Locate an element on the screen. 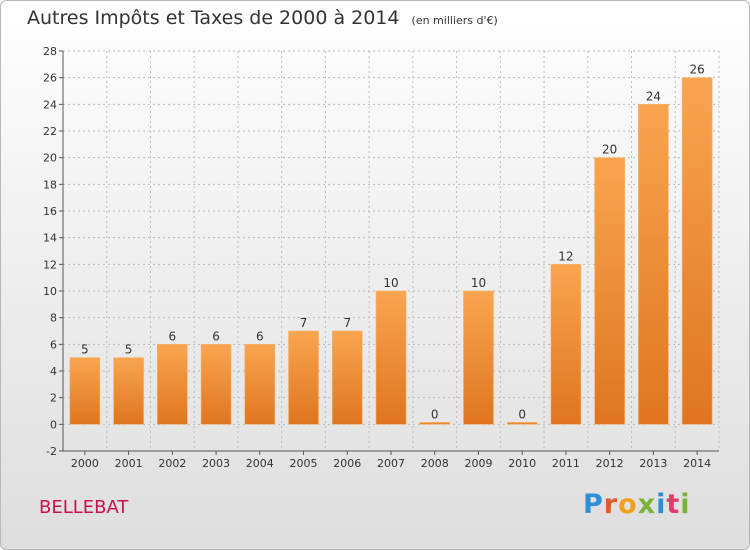 The image size is (750, 550). bar-2008 is located at coordinates (435, 423).